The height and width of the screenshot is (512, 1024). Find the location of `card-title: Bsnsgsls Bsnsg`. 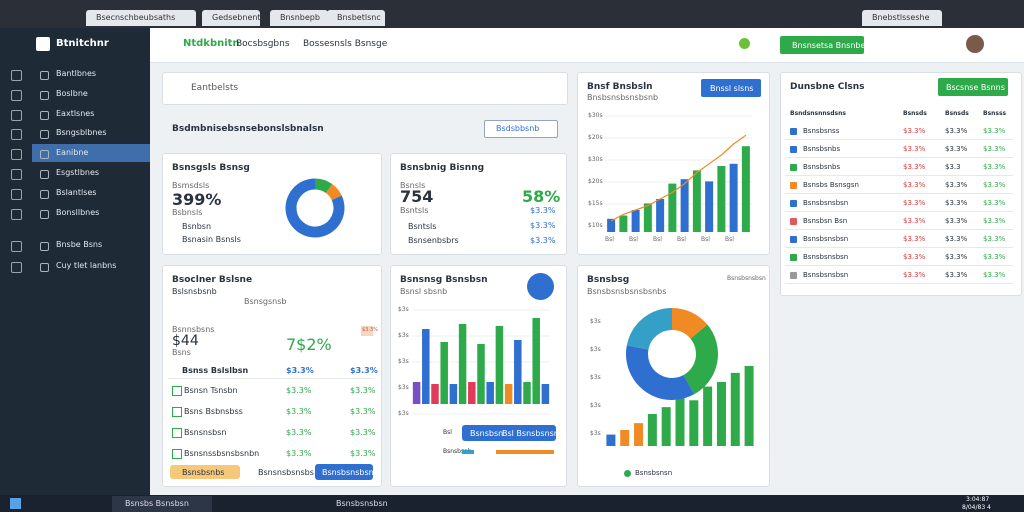

card-title: Bsnsgsls Bsnsg is located at coordinates (211, 168).